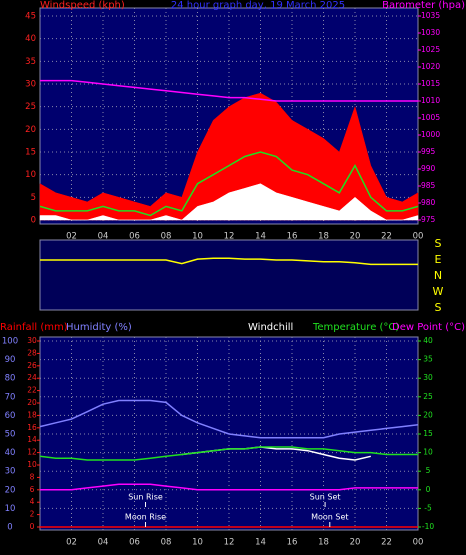 This screenshot has height=555, width=466. Describe the element at coordinates (10, 509) in the screenshot. I see `y-tick-label: 10` at that location.